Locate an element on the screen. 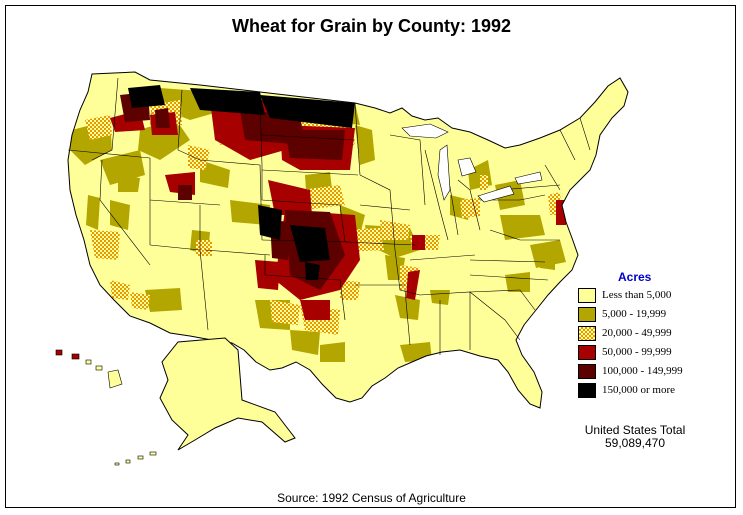 This screenshot has width=743, height=515. great-lakes is located at coordinates (472, 163).